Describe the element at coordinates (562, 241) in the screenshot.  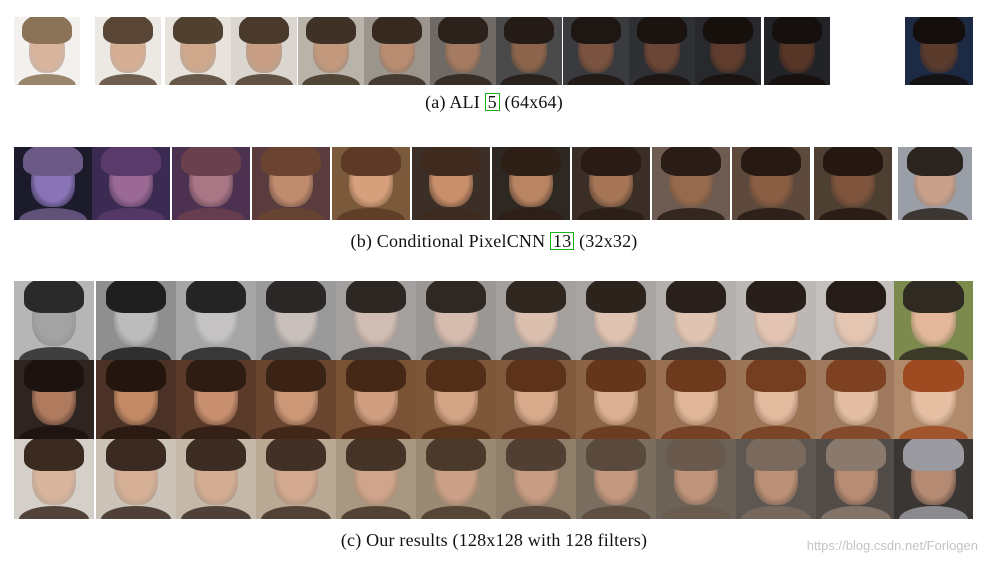
I see `citation-link-13: 13` at that location.